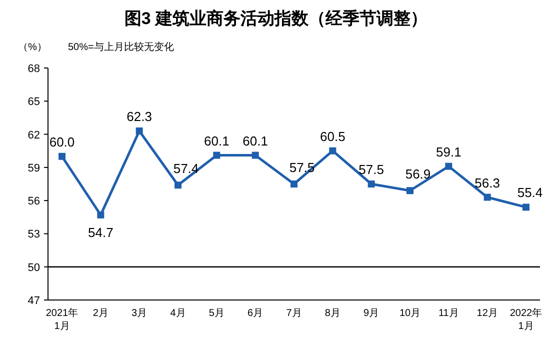 Image resolution: width=553 pixels, height=343 pixels. I want to click on y-tick-label: 68, so click(34, 69).